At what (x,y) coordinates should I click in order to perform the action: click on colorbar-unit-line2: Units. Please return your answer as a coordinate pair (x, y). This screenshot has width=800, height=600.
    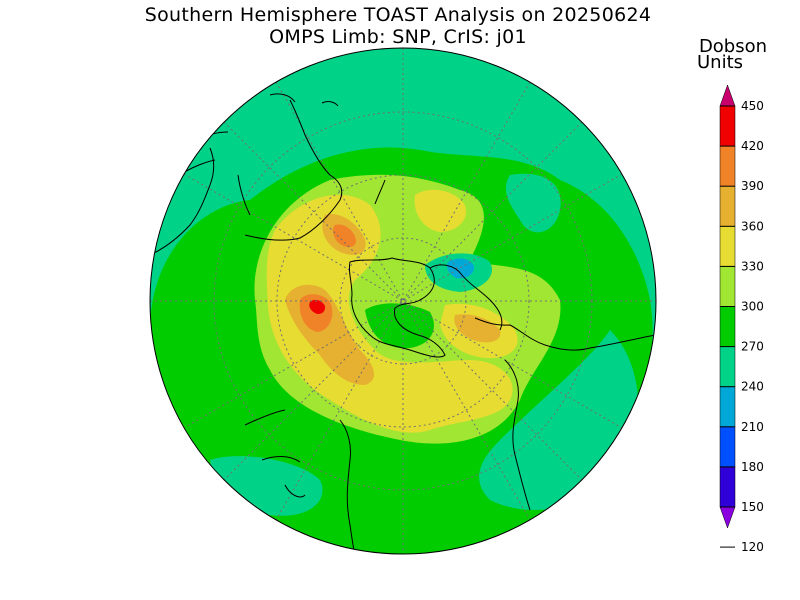
    Looking at the image, I should click on (720, 62).